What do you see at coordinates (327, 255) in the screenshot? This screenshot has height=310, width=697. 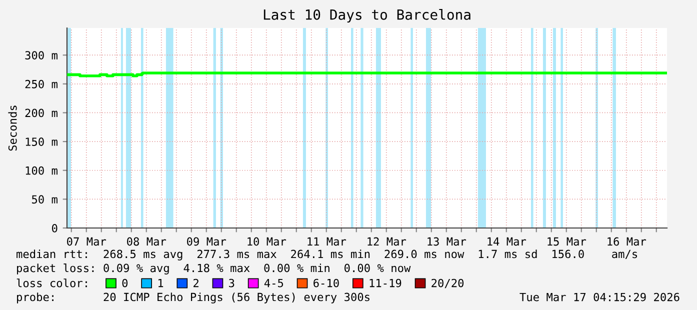 I see `text: median rtt: 268.5 ms avg 277.3 ms max 264.1 ms min 269.0 ms now 1.7 ms sd 156.0 am/s` at bounding box center [327, 255].